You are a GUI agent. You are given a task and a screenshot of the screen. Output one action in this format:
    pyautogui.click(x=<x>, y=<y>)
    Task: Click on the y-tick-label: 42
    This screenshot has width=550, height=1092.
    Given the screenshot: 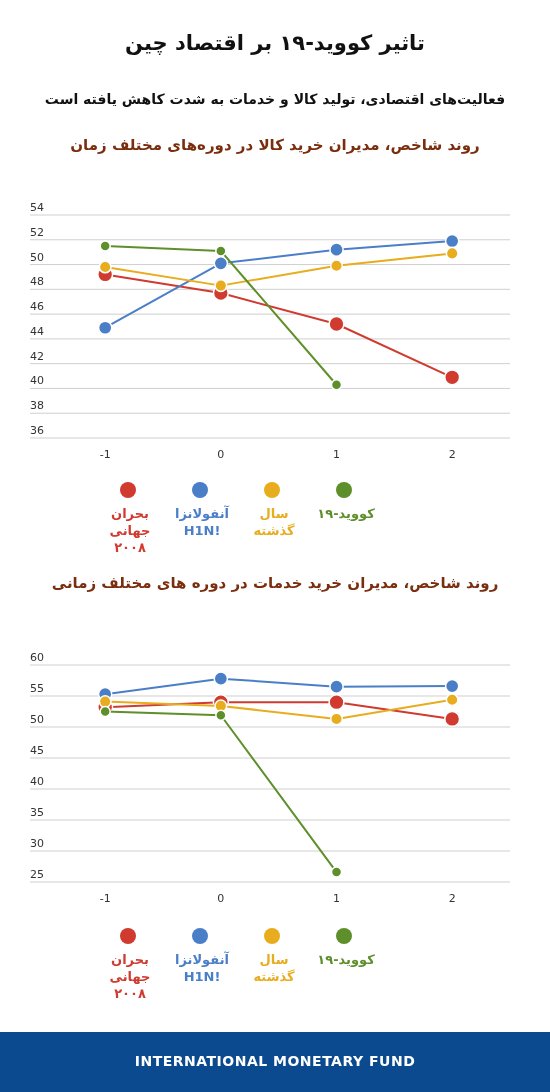 What is the action you would take?
    pyautogui.click(x=37, y=356)
    